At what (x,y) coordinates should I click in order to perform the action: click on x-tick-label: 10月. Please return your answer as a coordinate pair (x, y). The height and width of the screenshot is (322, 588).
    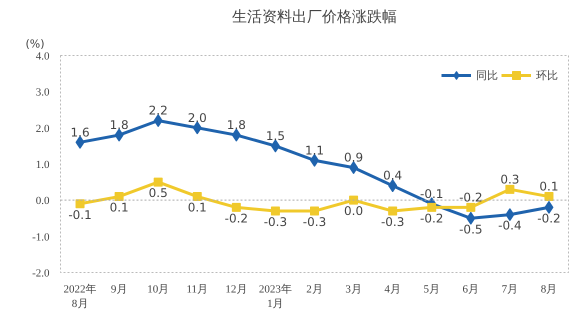
    Looking at the image, I should click on (158, 290).